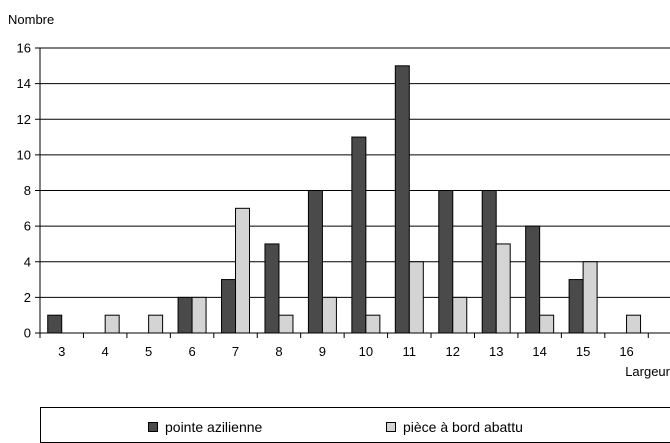 The image size is (670, 443). What do you see at coordinates (235, 351) in the screenshot?
I see `x-tick-label: 7` at bounding box center [235, 351].